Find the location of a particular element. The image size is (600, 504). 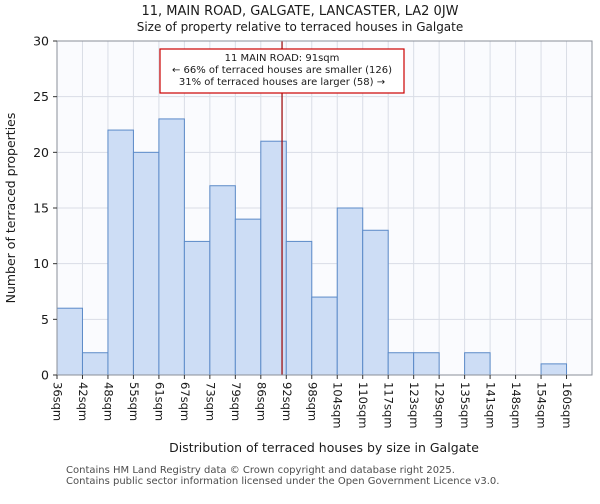

y-tick-label: 25 is located at coordinates (41, 96).